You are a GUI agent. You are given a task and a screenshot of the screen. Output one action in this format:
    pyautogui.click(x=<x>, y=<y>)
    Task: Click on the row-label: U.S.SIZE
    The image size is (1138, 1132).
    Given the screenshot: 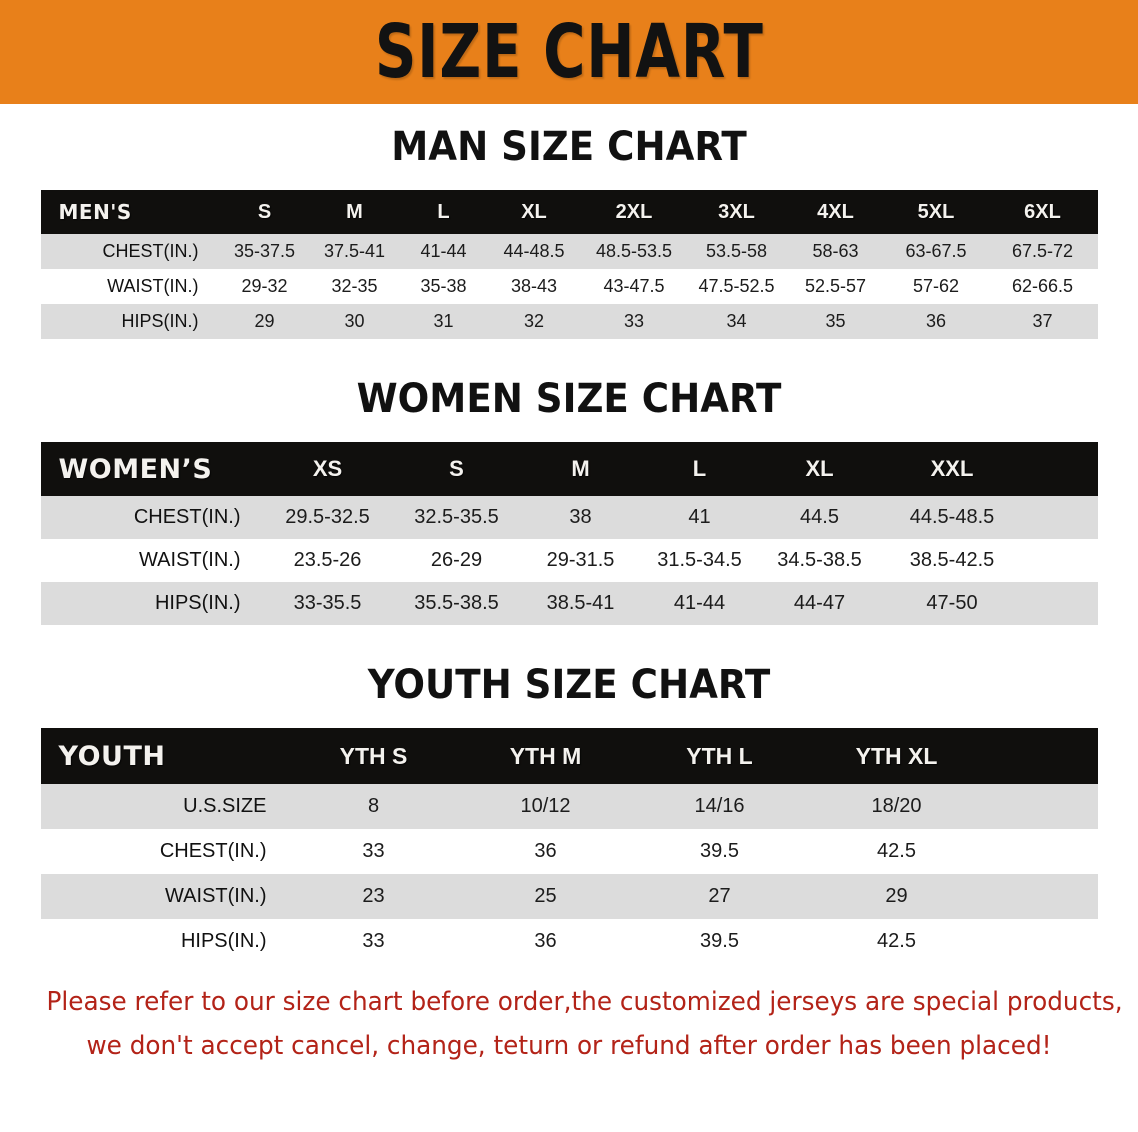 What is the action you would take?
    pyautogui.click(x=164, y=806)
    